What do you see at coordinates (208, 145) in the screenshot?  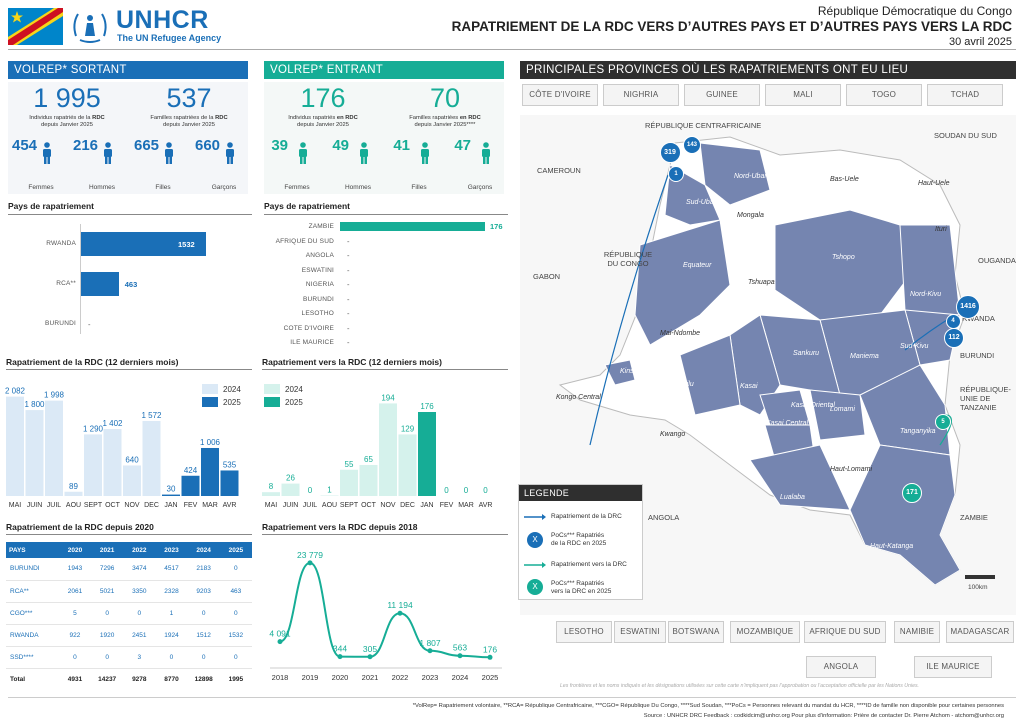 I see `sortant-garcons-count: 660` at bounding box center [208, 145].